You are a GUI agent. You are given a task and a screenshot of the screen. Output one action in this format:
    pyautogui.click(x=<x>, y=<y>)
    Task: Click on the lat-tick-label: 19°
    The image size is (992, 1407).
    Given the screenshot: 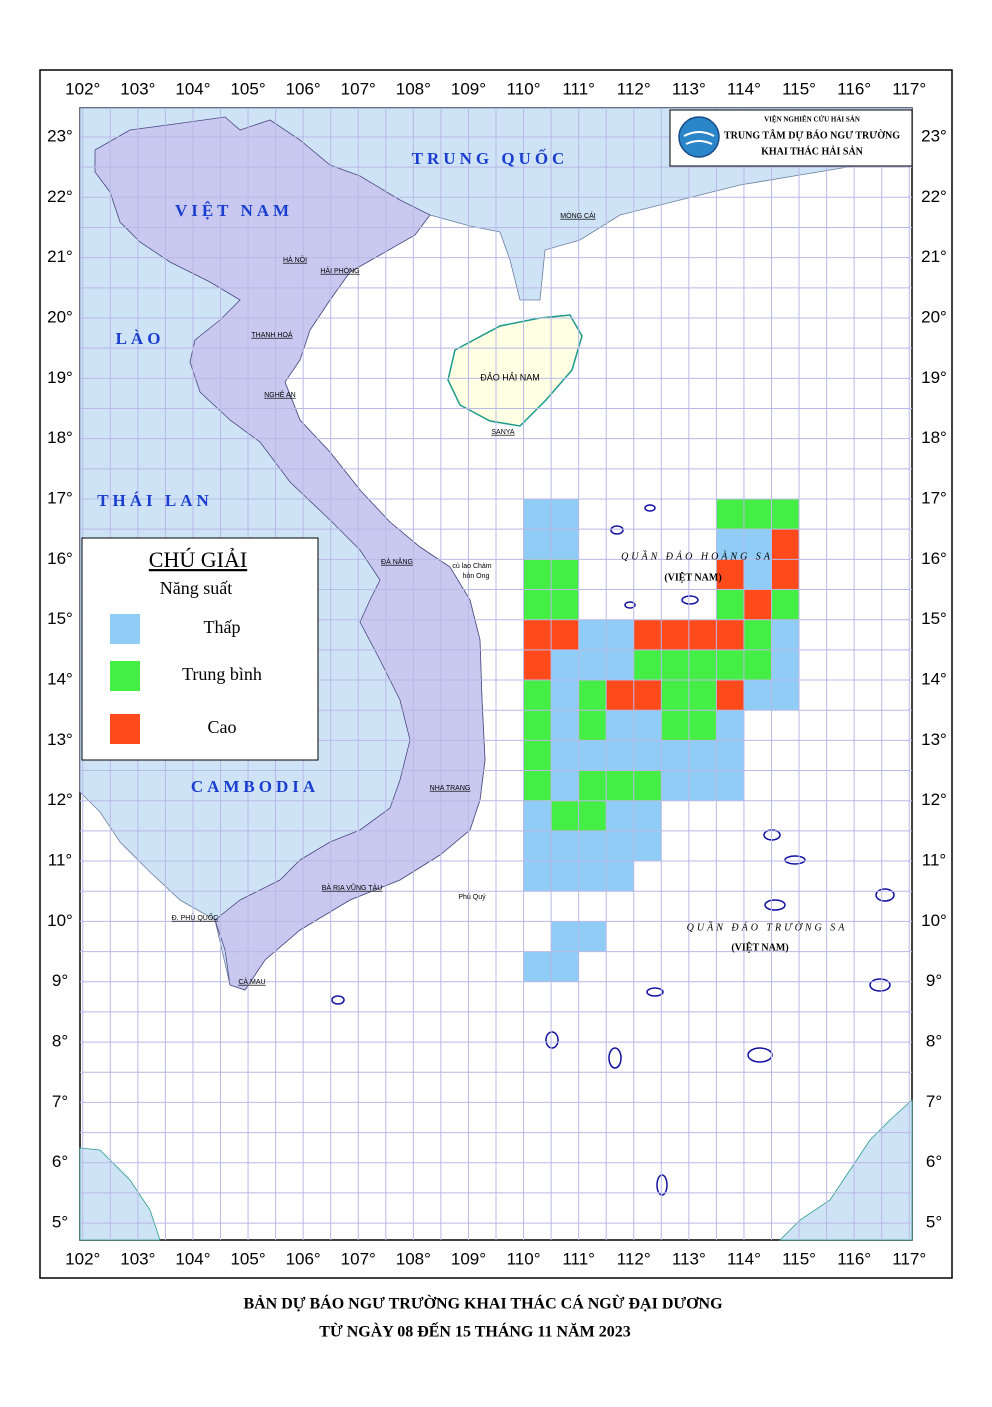 What is the action you would take?
    pyautogui.click(x=60, y=377)
    